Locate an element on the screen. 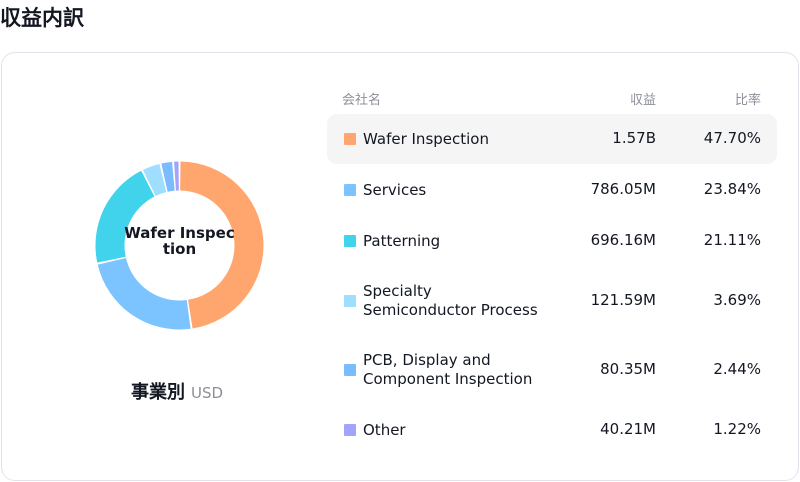 This screenshot has height=482, width=800. segment-name: Other is located at coordinates (463, 430).